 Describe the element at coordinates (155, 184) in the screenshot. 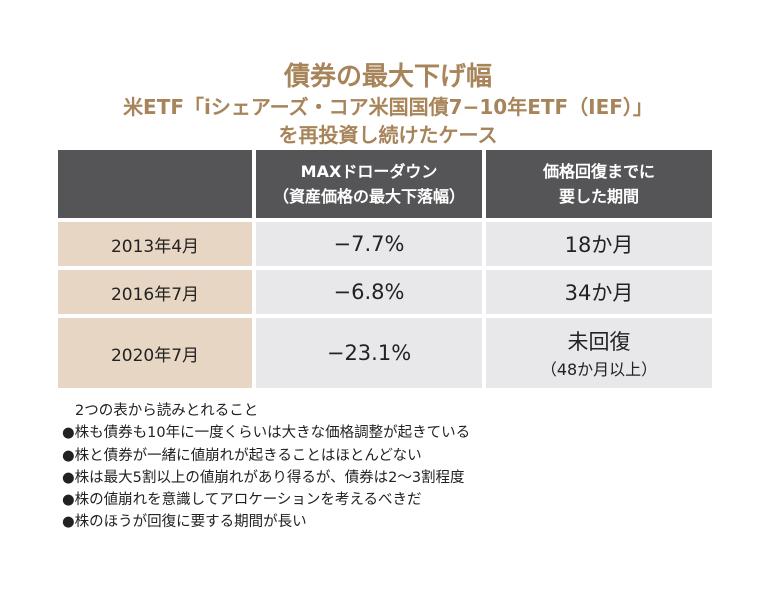

I see `header-empty` at that location.